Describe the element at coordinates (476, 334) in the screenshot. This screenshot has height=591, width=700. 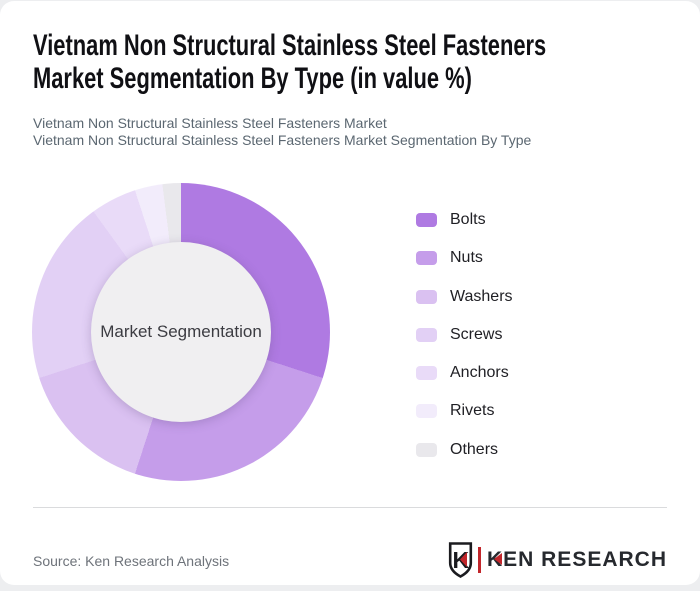
I see `legend-label: Screws` at that location.